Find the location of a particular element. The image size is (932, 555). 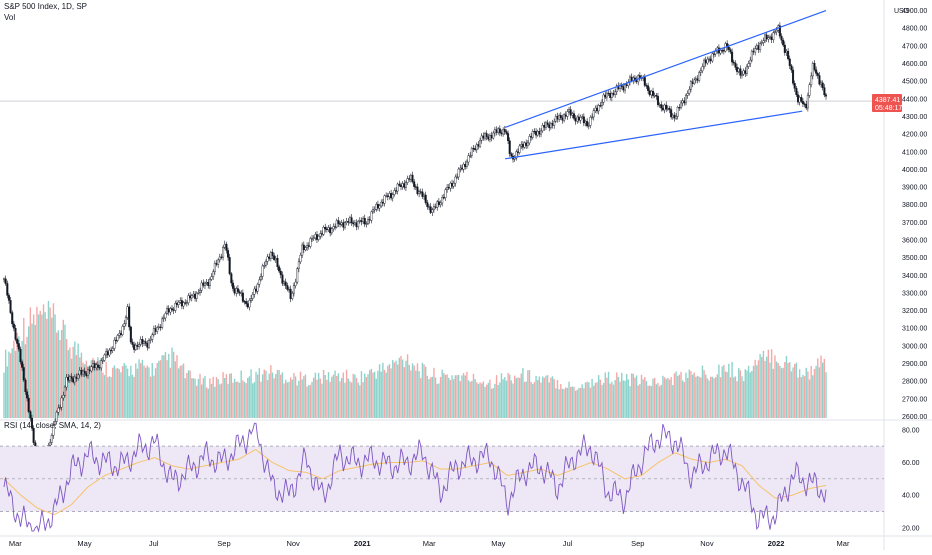

last-price-countdown: 05:48:17 is located at coordinates (888, 108).